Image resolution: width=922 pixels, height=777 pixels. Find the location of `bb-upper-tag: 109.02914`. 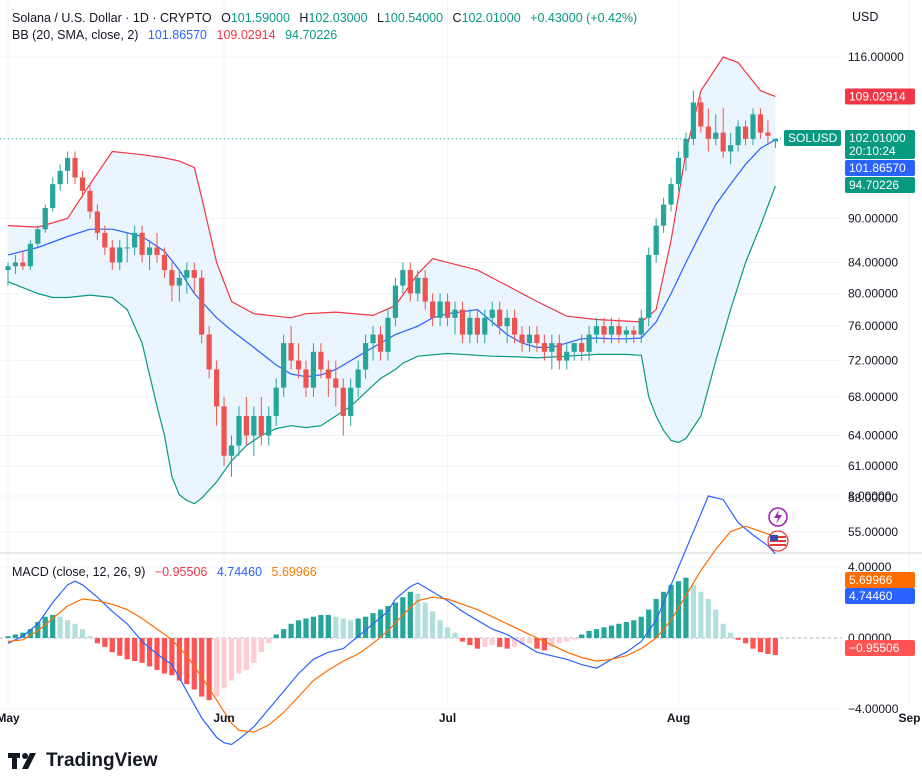

bb-upper-tag: 109.02914 is located at coordinates (877, 96).